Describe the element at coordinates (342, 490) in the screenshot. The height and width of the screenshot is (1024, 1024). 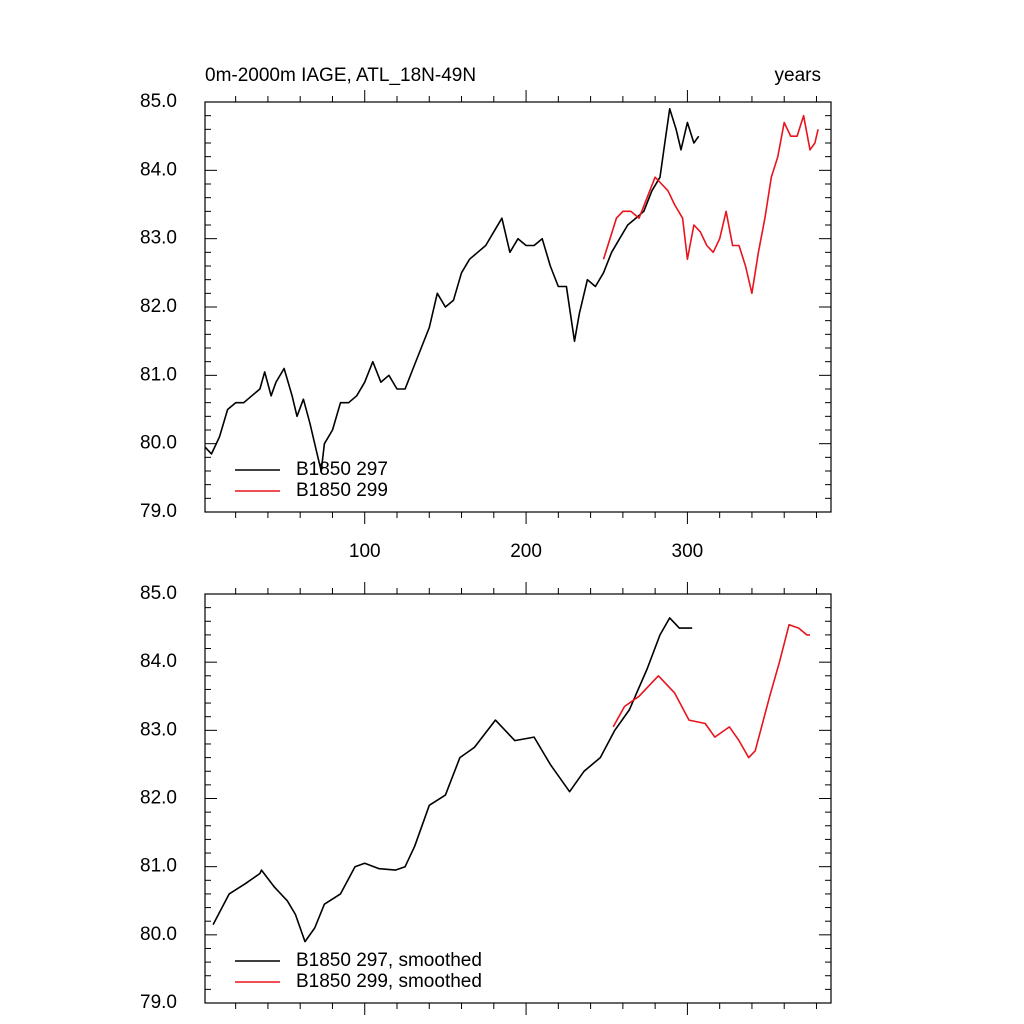
I see `legend-label: B1850 299` at that location.